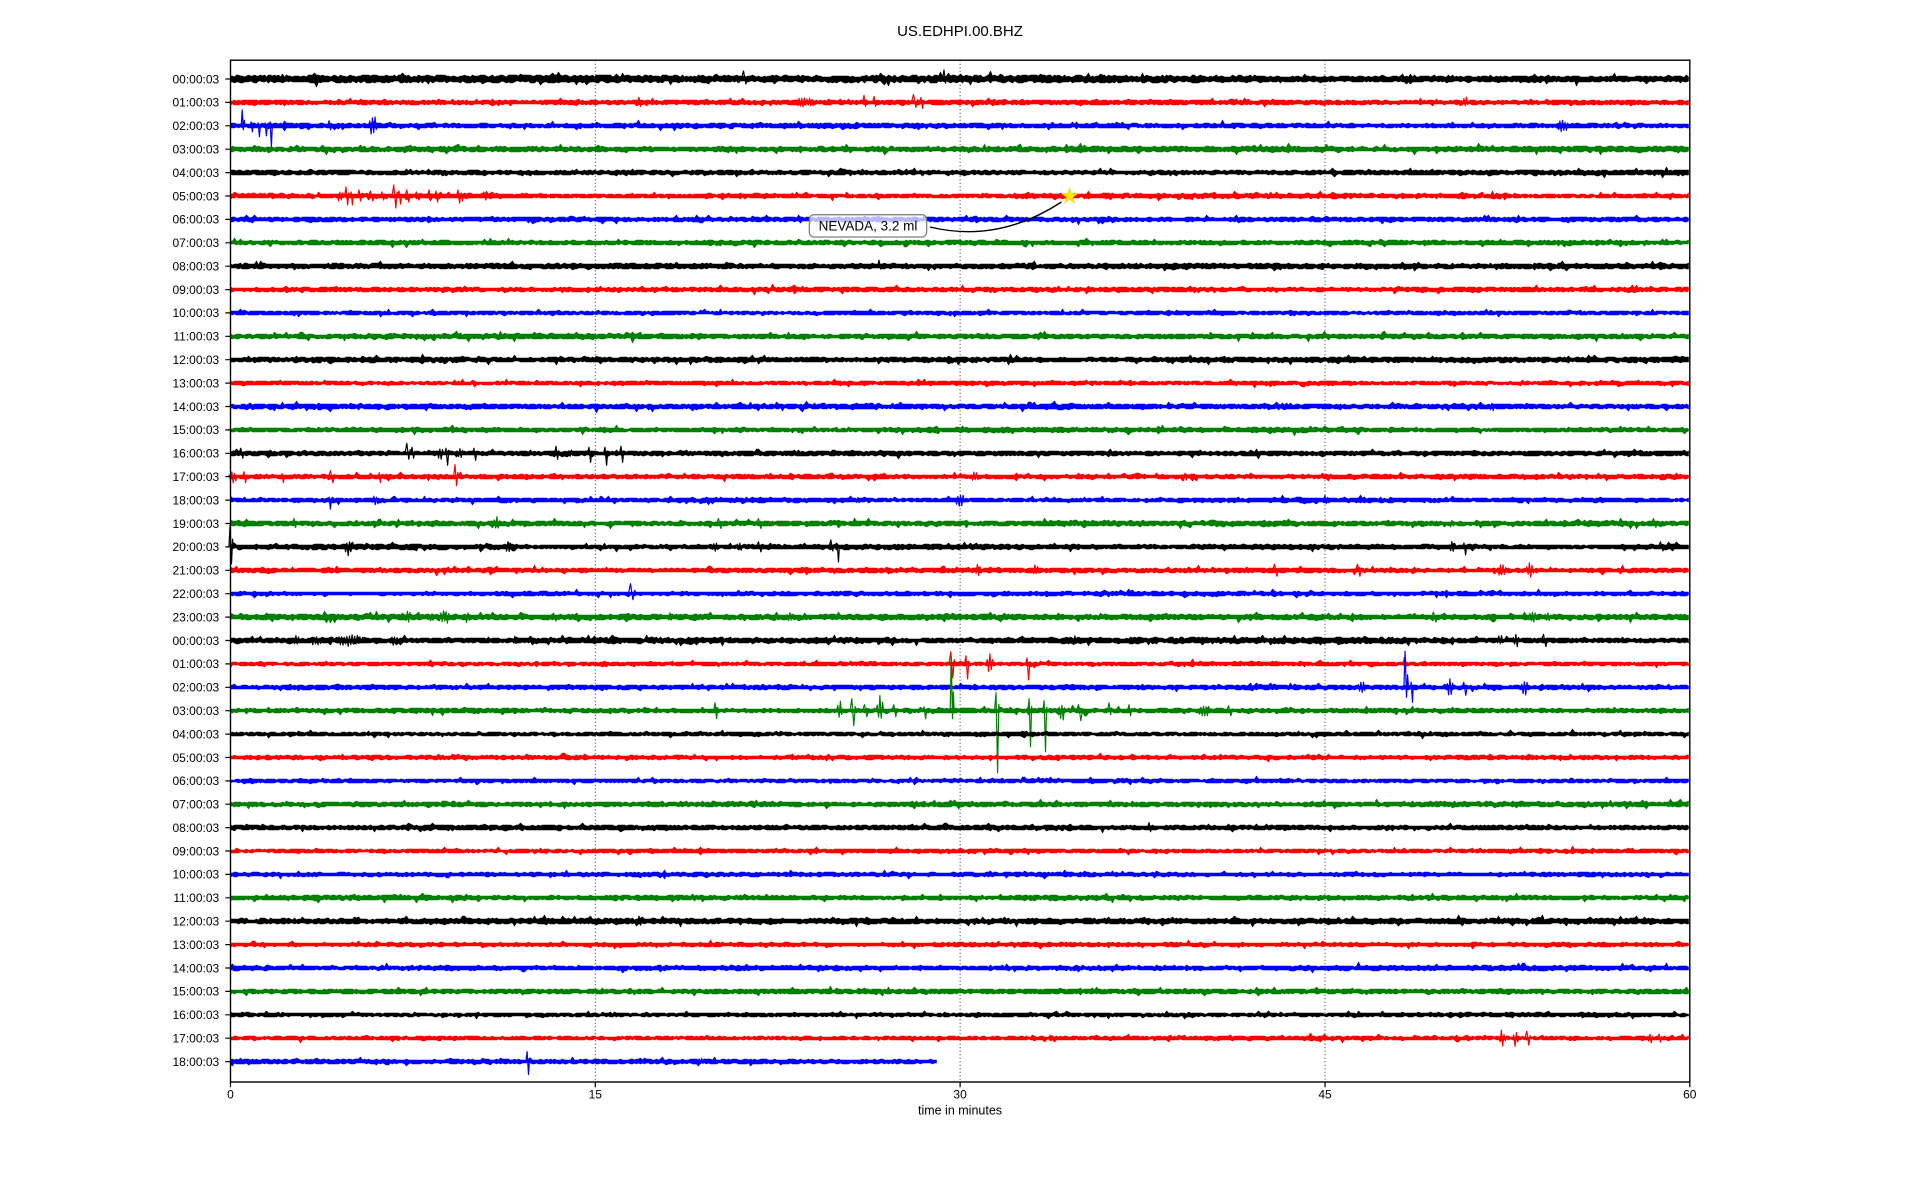  Describe the element at coordinates (230, 1095) in the screenshot. I see `svg-text: 0` at that location.